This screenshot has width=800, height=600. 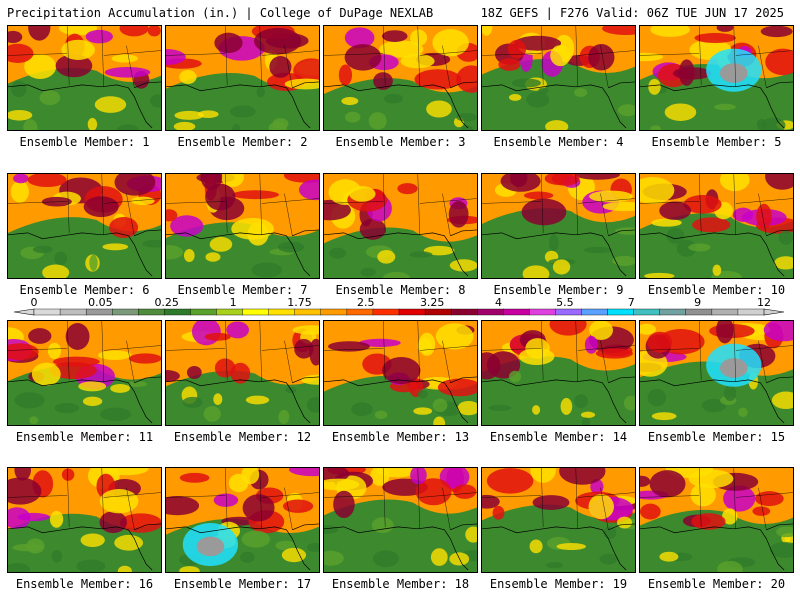 I want to click on ensemble-member-label: Ensemble Member: 6, so click(x=84, y=290).